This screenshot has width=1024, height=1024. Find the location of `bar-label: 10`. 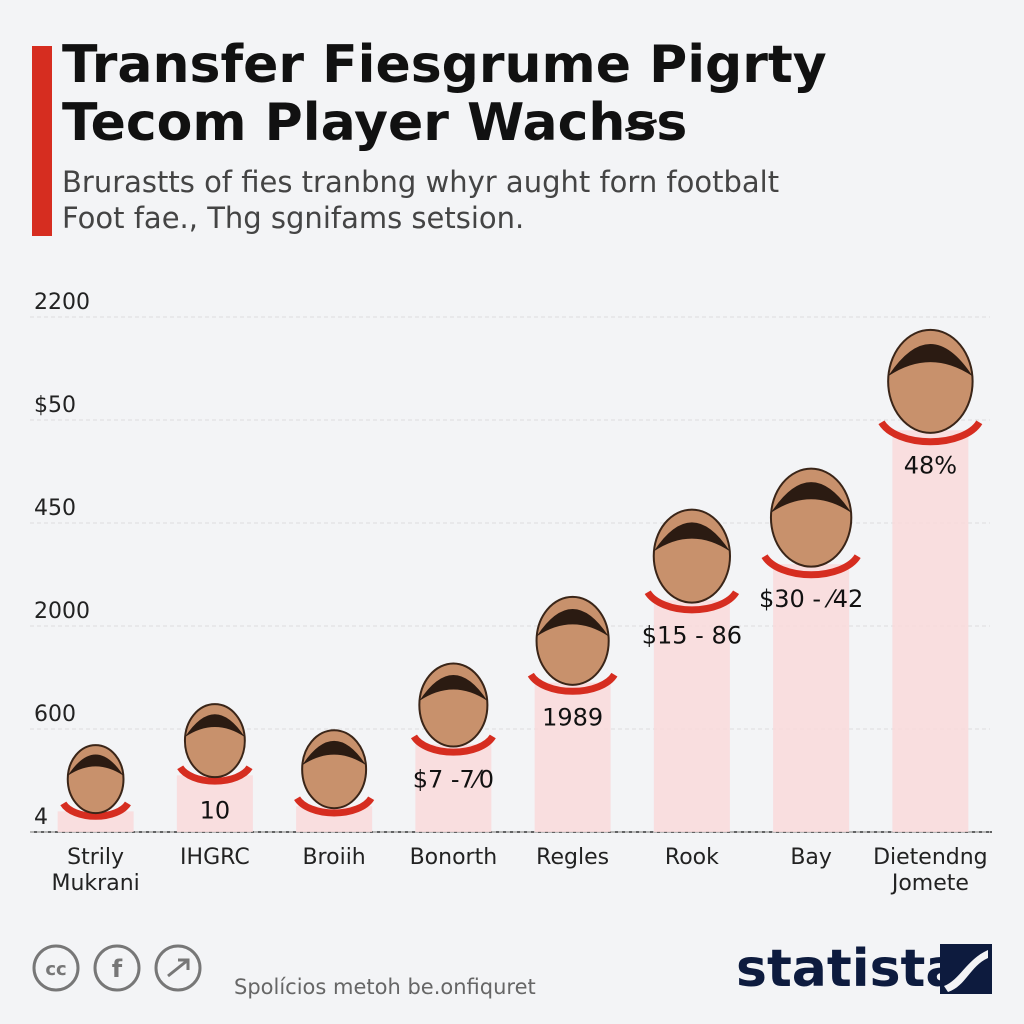

bar-label: 10 is located at coordinates (215, 810).